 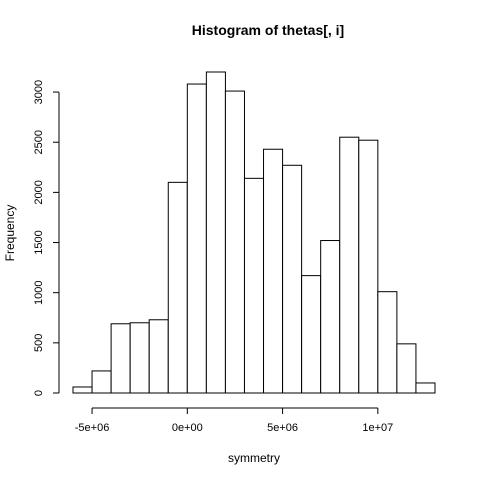 I want to click on x-tick-label: 0e+00, so click(x=187, y=428).